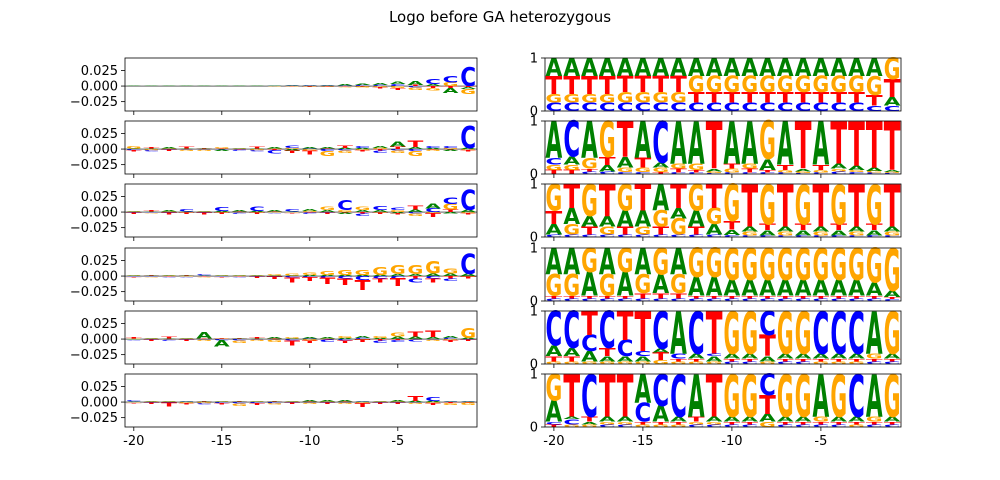  What do you see at coordinates (94, 165) in the screenshot?
I see `y-tick-label: −0.025` at bounding box center [94, 165].